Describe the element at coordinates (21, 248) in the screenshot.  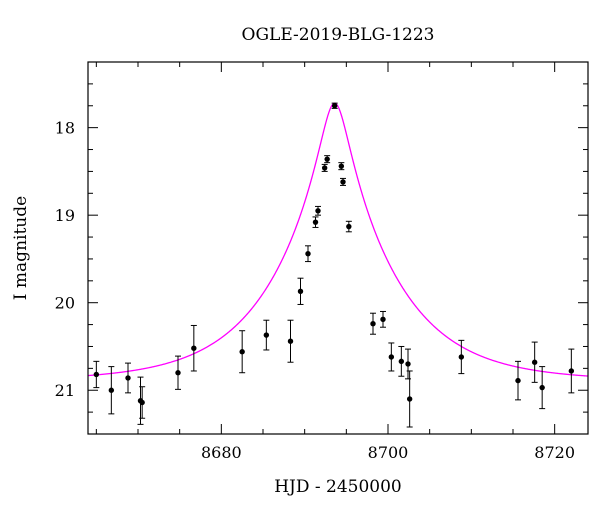
I see `y-axis-label: I magnitude` at that location.